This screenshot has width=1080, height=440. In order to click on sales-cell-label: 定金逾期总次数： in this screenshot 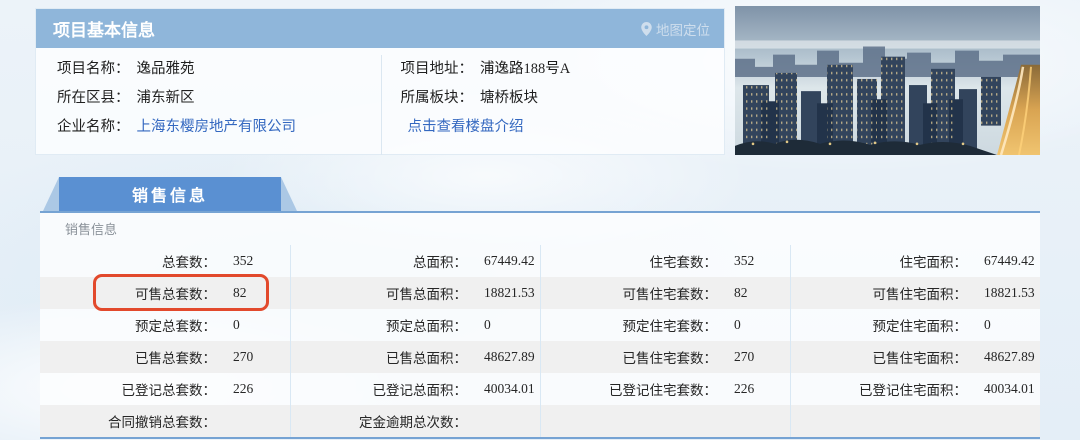, I will do `click(413, 422)`.